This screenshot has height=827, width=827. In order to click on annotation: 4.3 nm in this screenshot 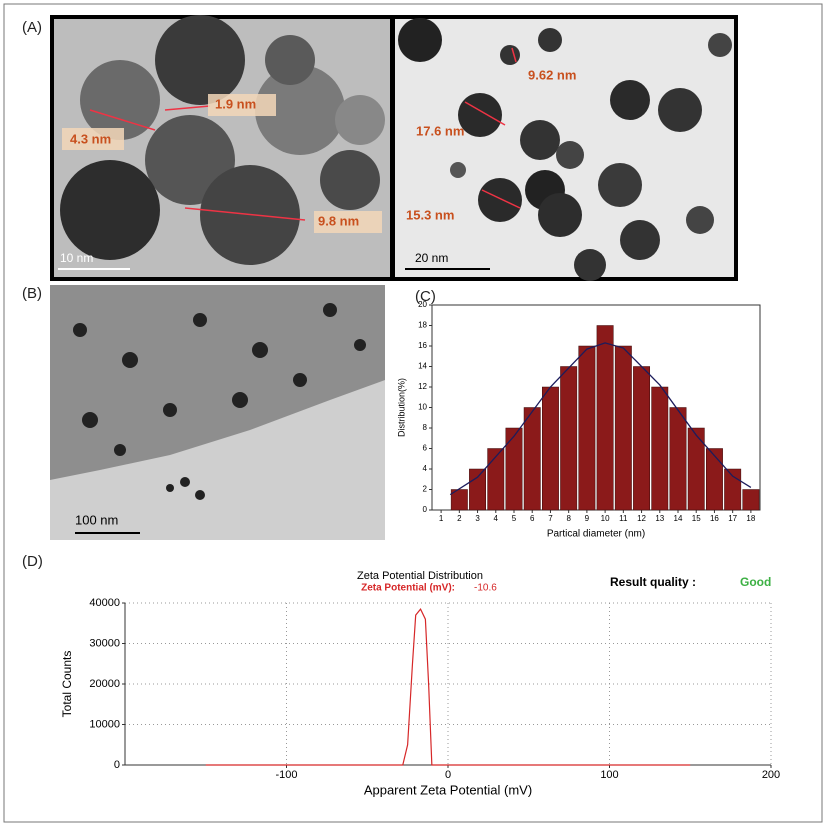, I will do `click(90, 138)`.